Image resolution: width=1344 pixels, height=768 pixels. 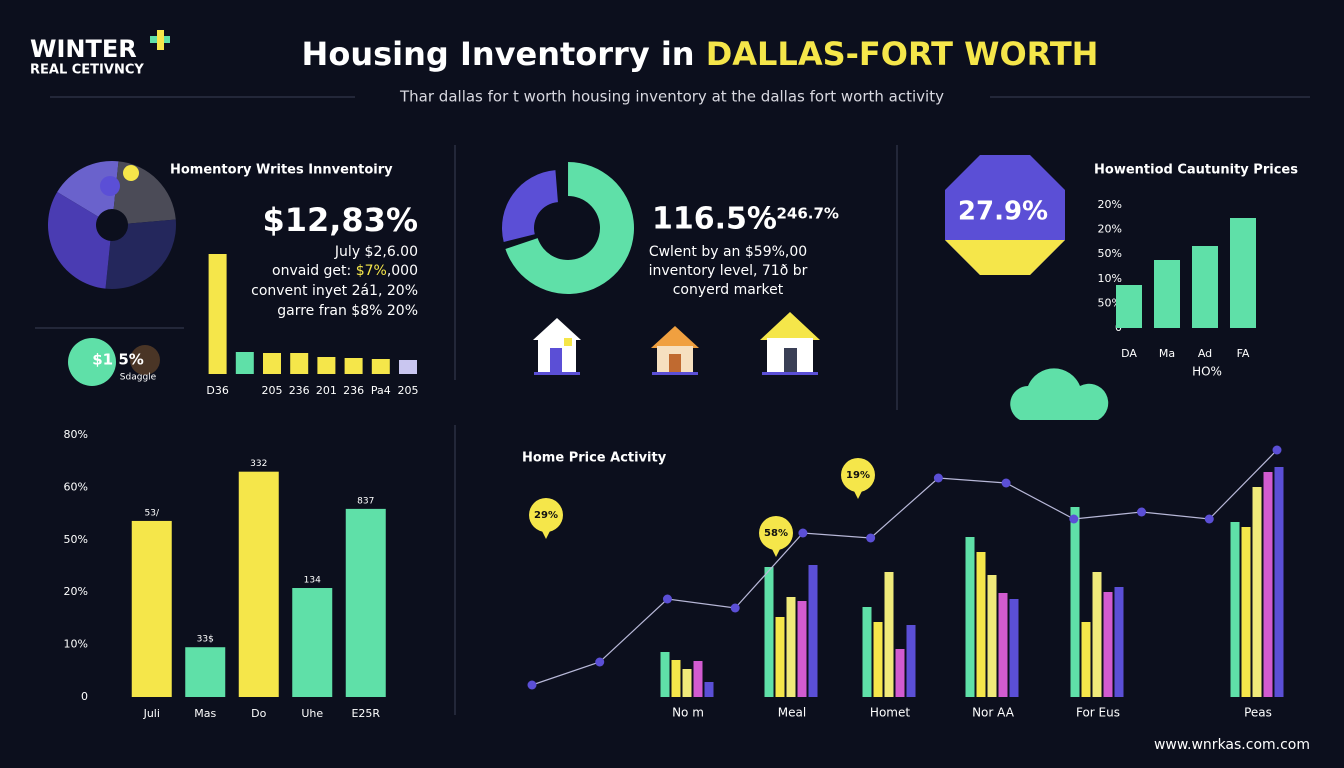 I want to click on cloud-icon, so click(x=1059, y=394).